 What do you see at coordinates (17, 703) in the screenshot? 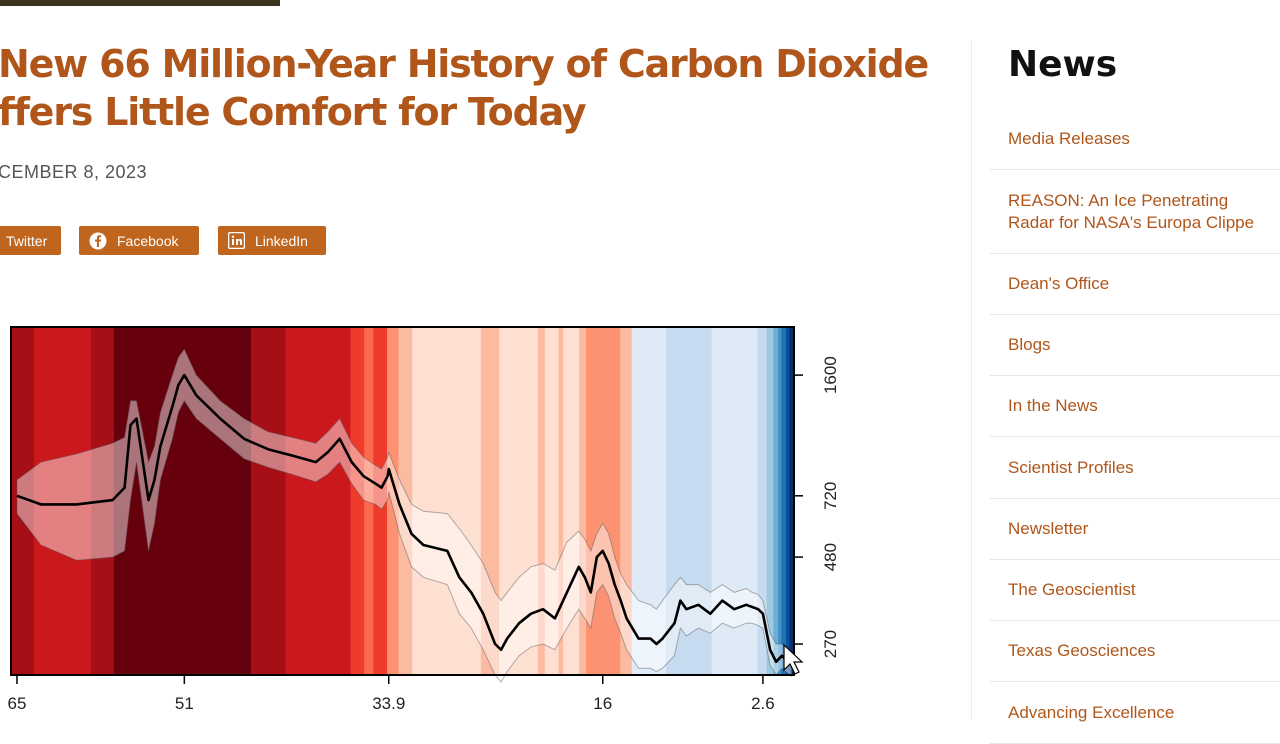
I see `x-tick-label: 65` at bounding box center [17, 703].